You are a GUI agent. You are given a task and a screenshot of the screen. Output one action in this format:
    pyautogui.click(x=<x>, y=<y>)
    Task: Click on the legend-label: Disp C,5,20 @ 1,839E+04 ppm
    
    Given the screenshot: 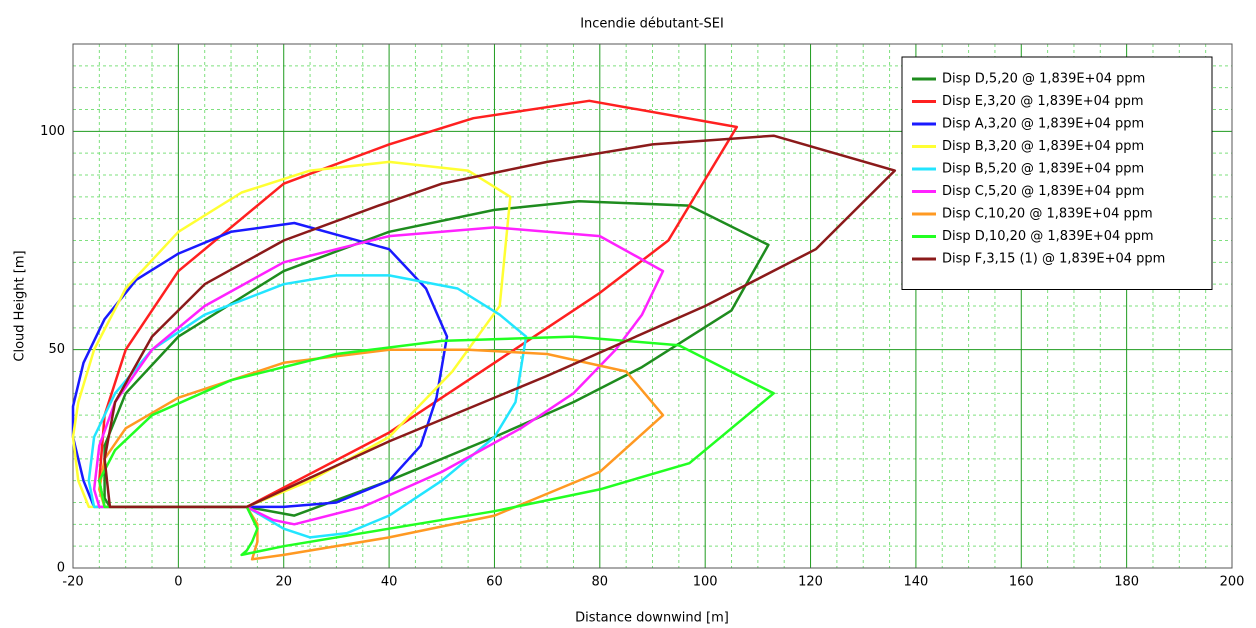 What is the action you would take?
    pyautogui.click(x=1043, y=191)
    